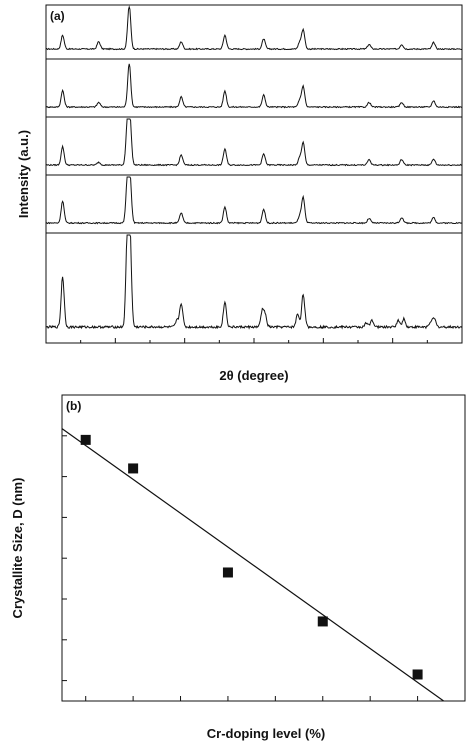 The height and width of the screenshot is (749, 474). I want to click on panel-b-x-axis-title: Cr-doping level (%), so click(266, 733).